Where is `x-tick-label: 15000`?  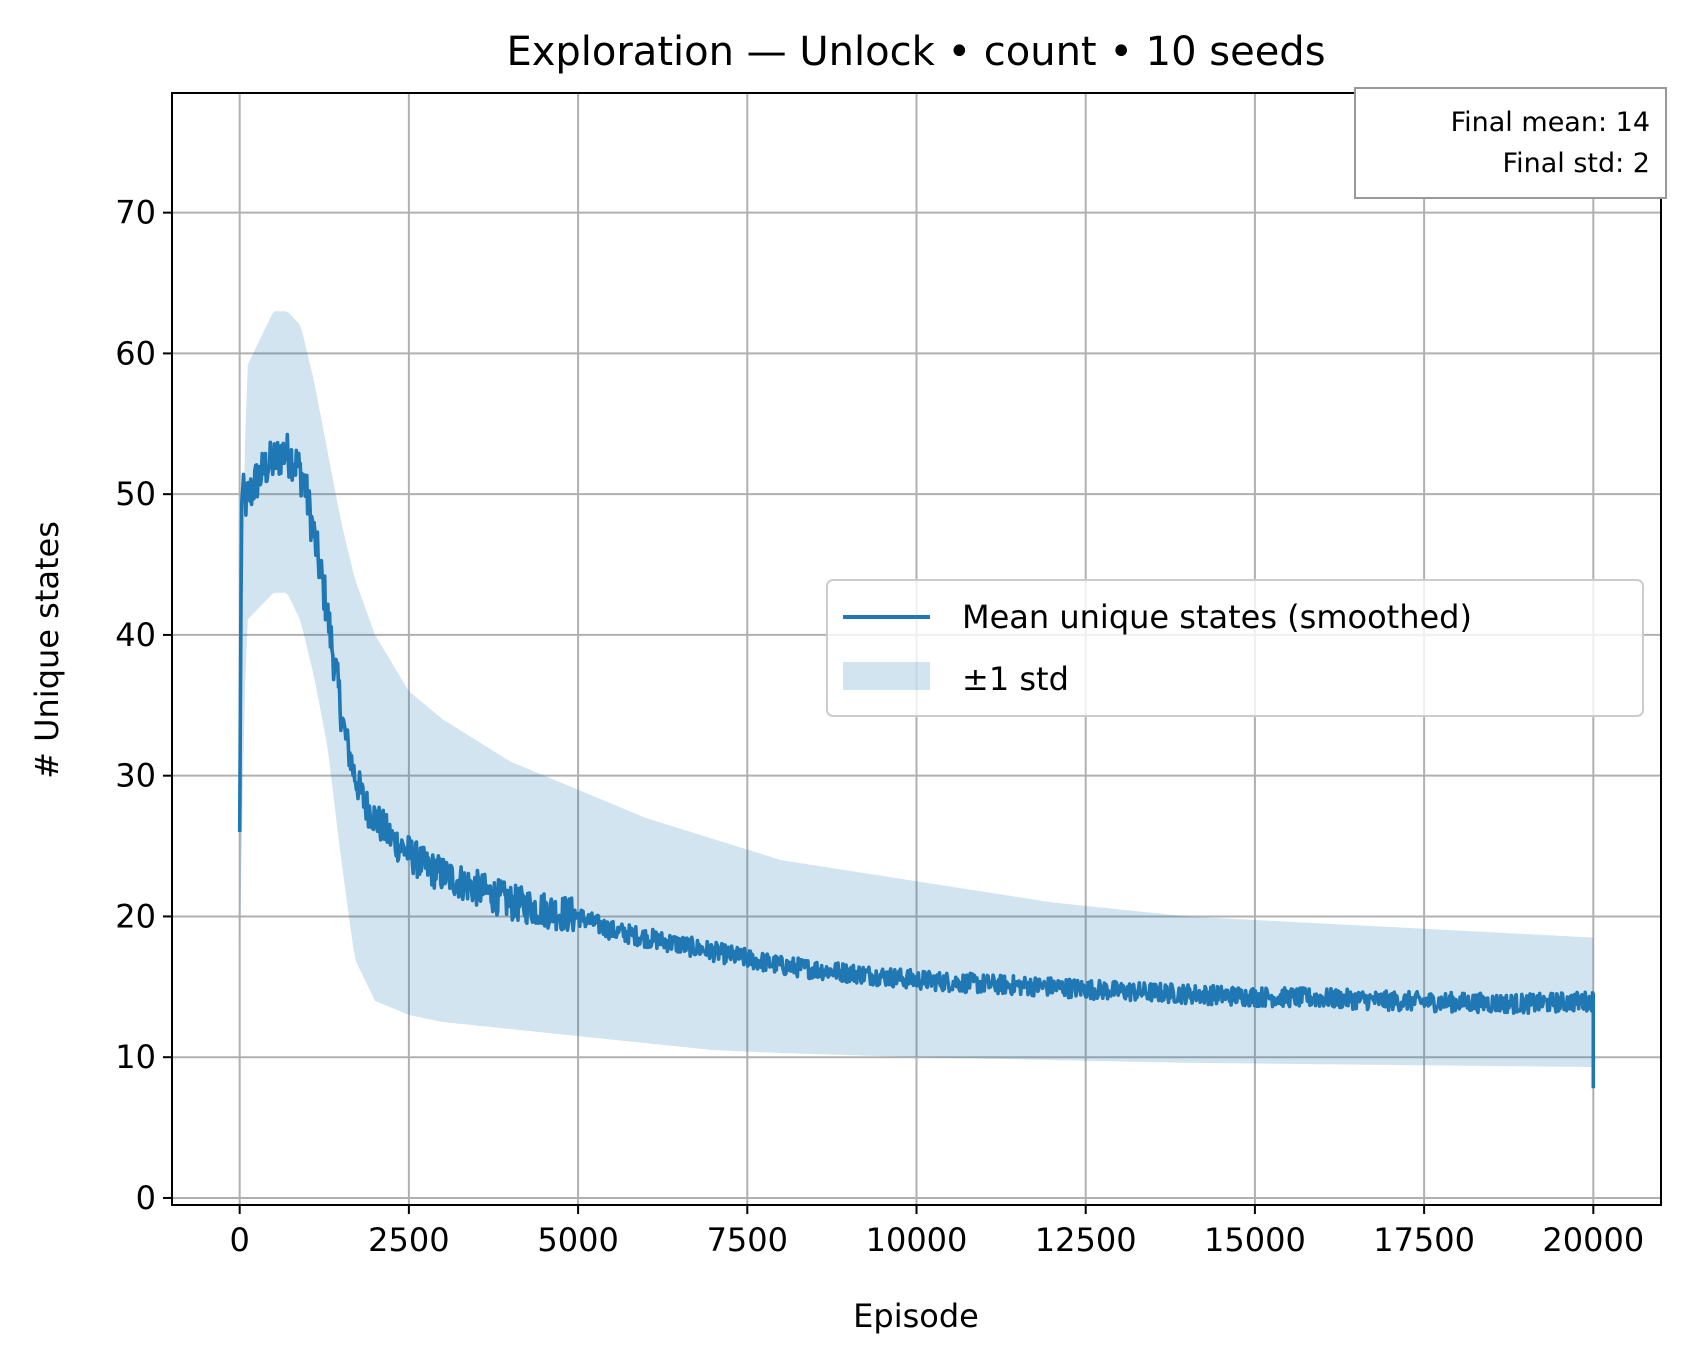 x-tick-label: 15000 is located at coordinates (1255, 1240).